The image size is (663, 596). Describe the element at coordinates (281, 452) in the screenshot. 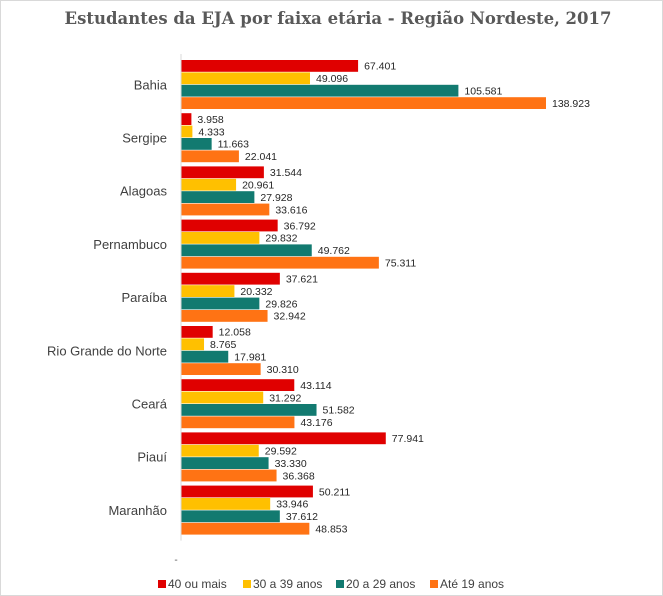

I see `data-label: 29.592` at that location.